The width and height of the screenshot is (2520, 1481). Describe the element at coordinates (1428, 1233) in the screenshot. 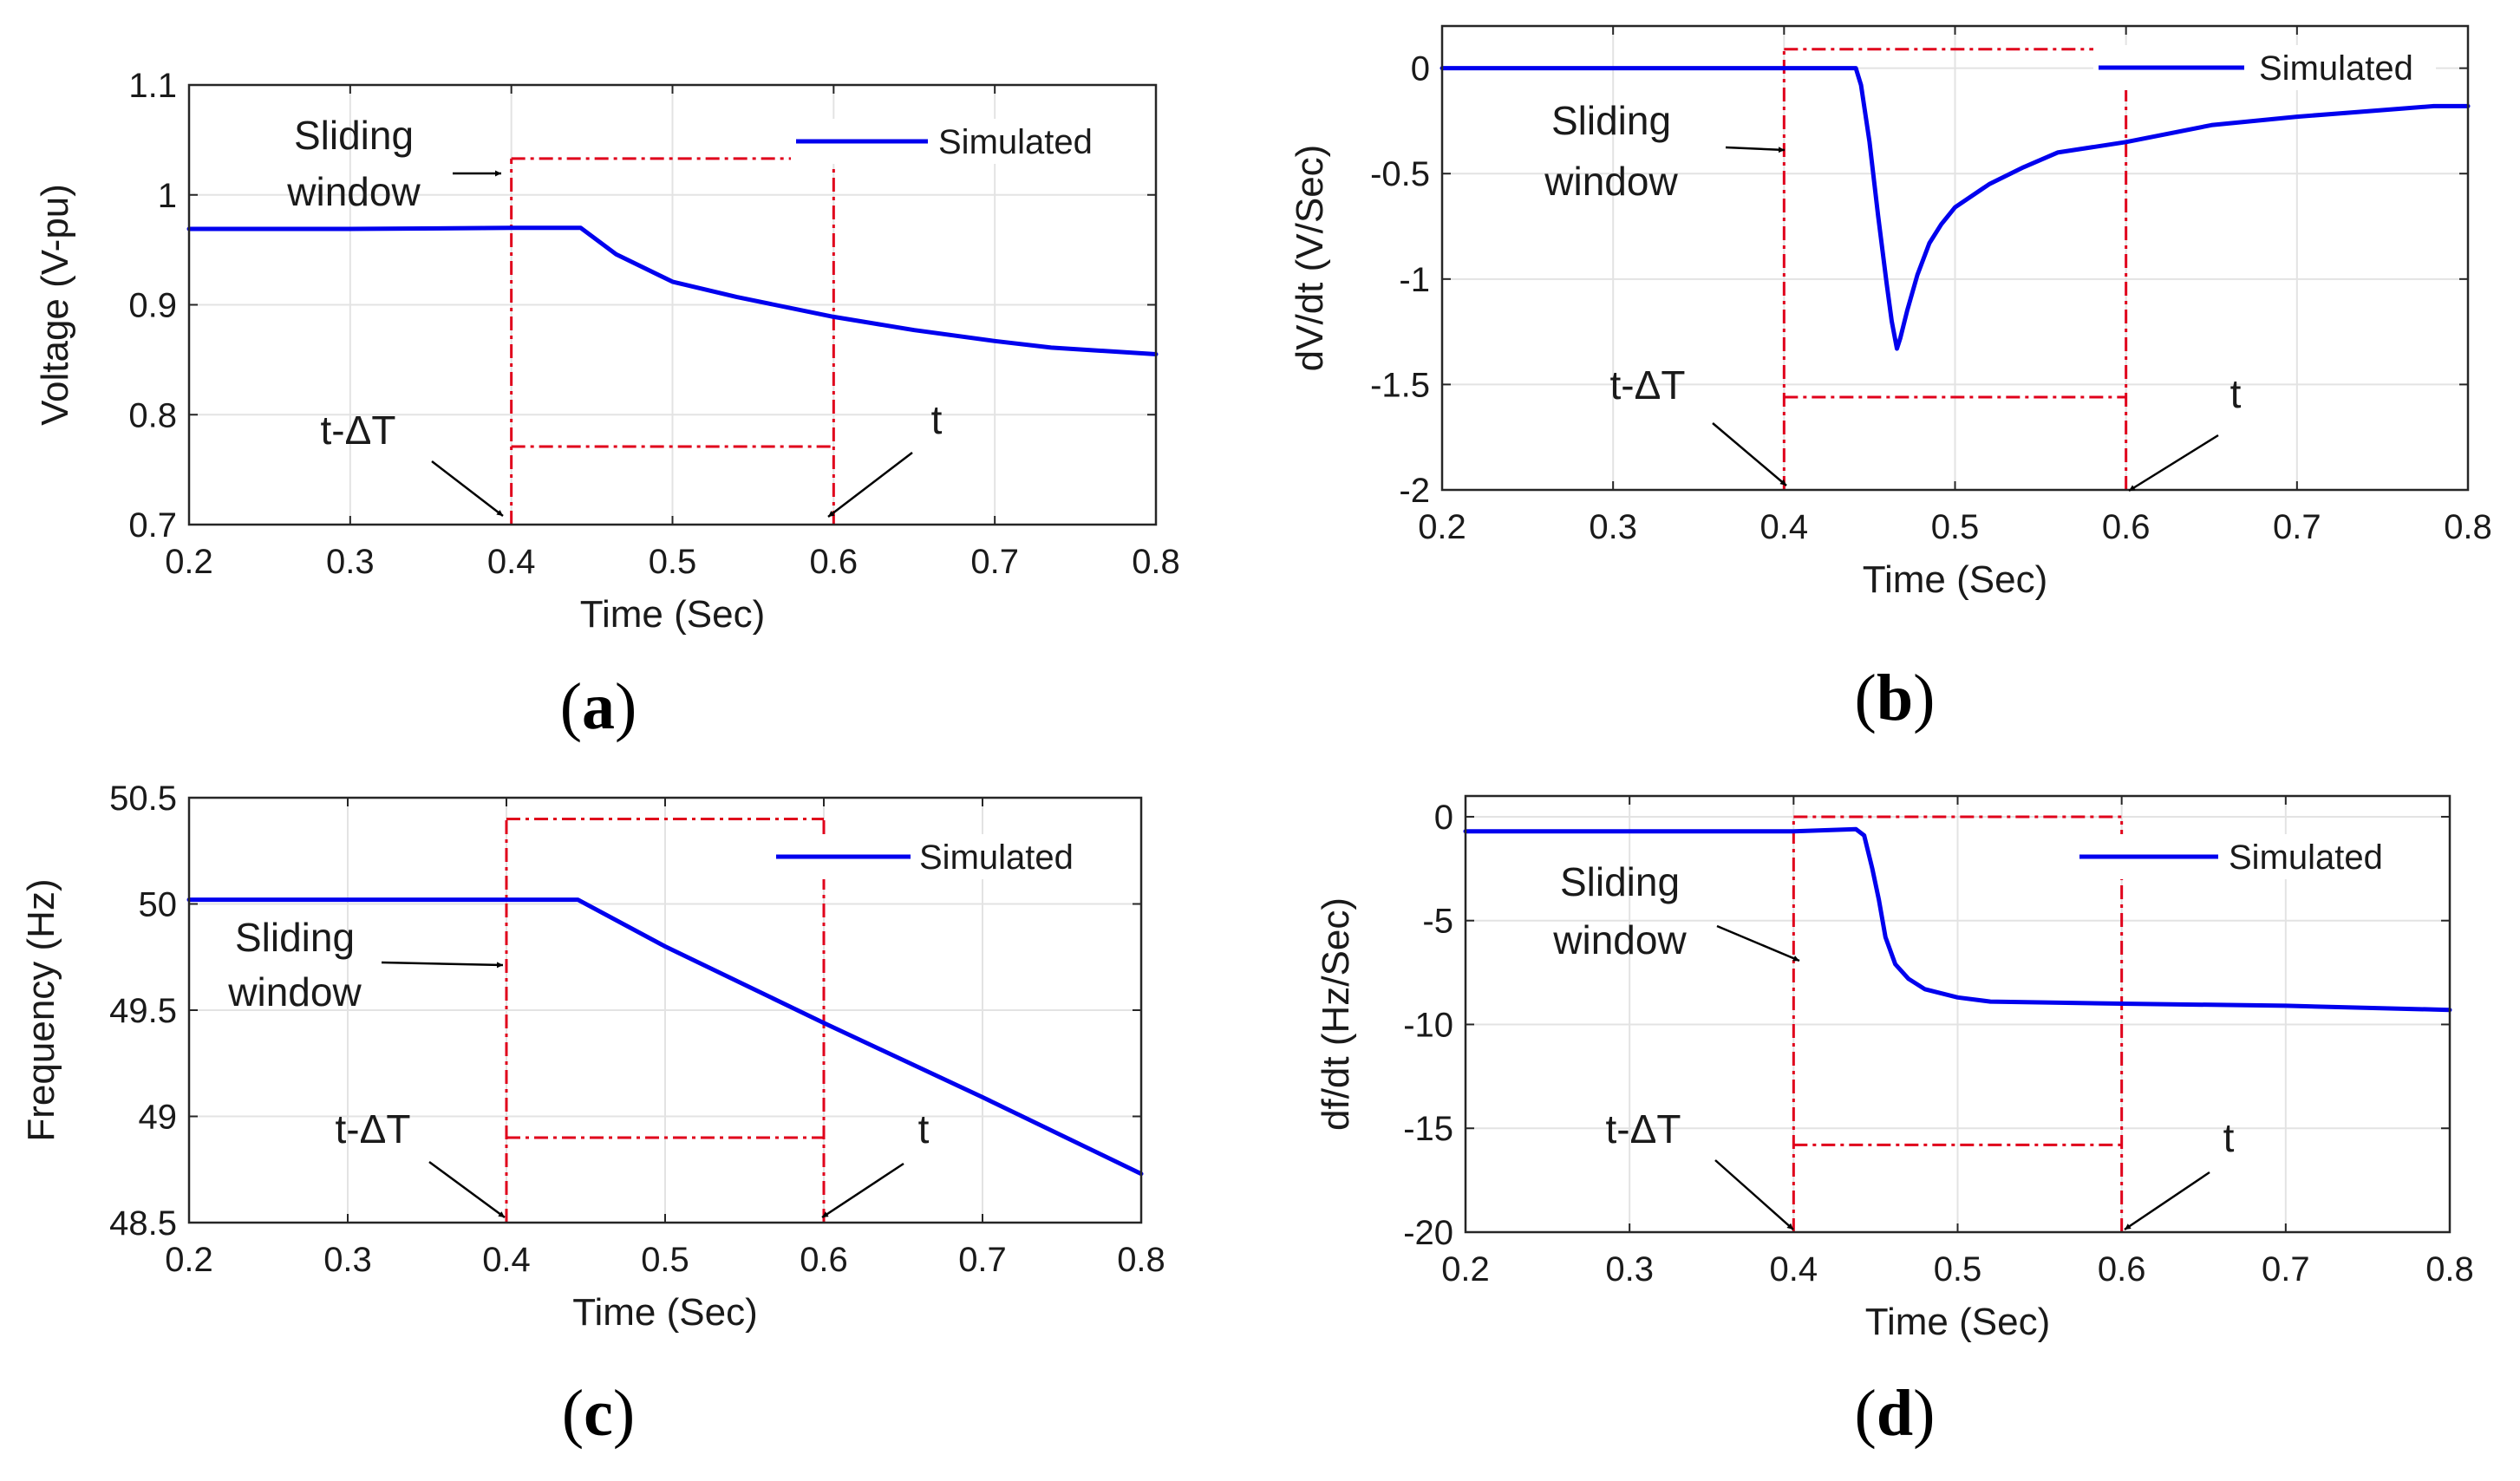

I see `y-tick-label: -20` at that location.